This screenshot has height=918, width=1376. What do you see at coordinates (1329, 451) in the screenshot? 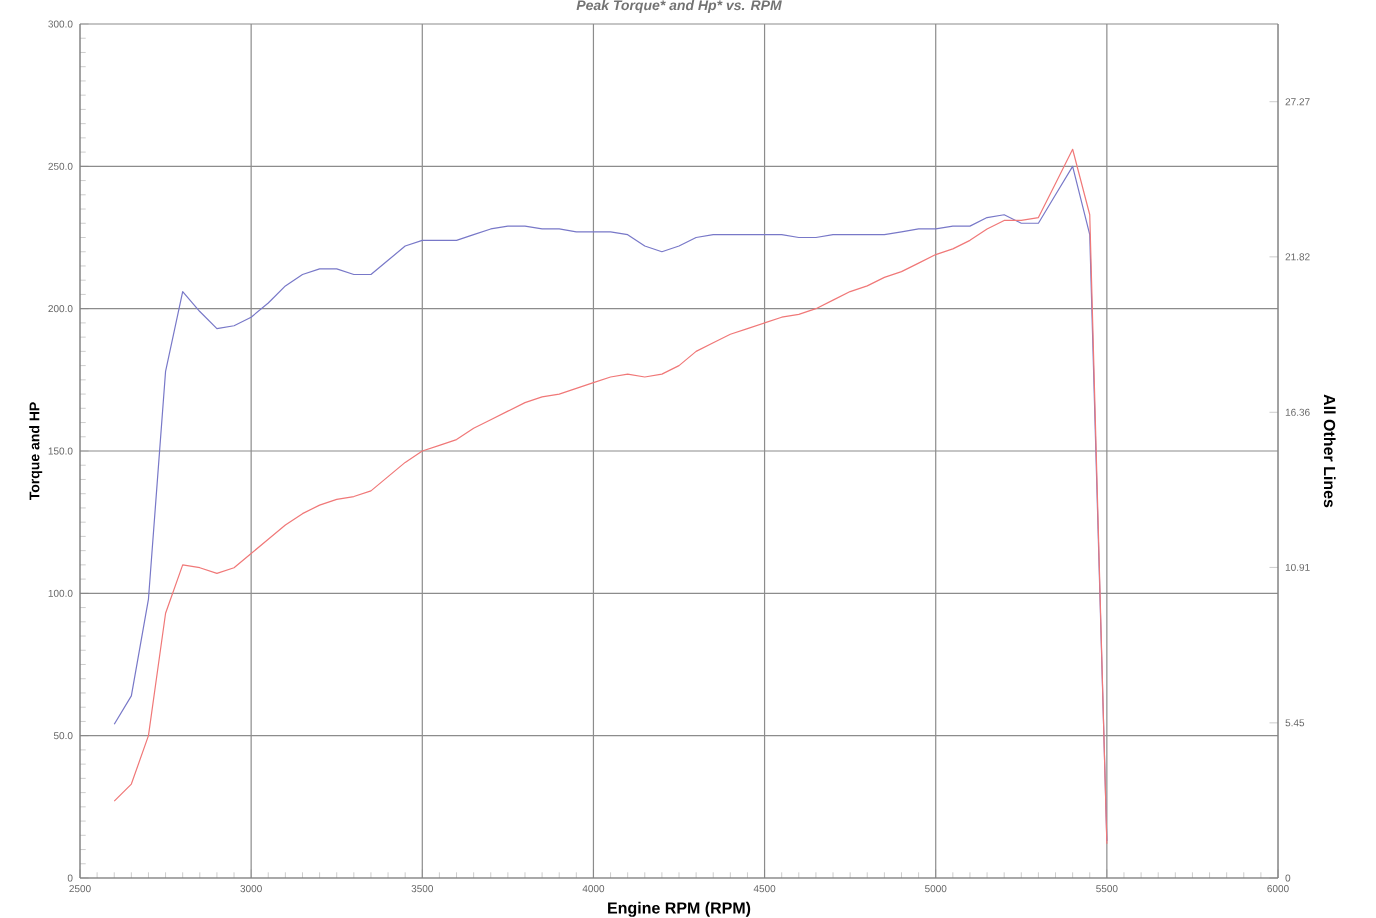
I see `y2-axis-title: All Other Lines` at bounding box center [1329, 451].